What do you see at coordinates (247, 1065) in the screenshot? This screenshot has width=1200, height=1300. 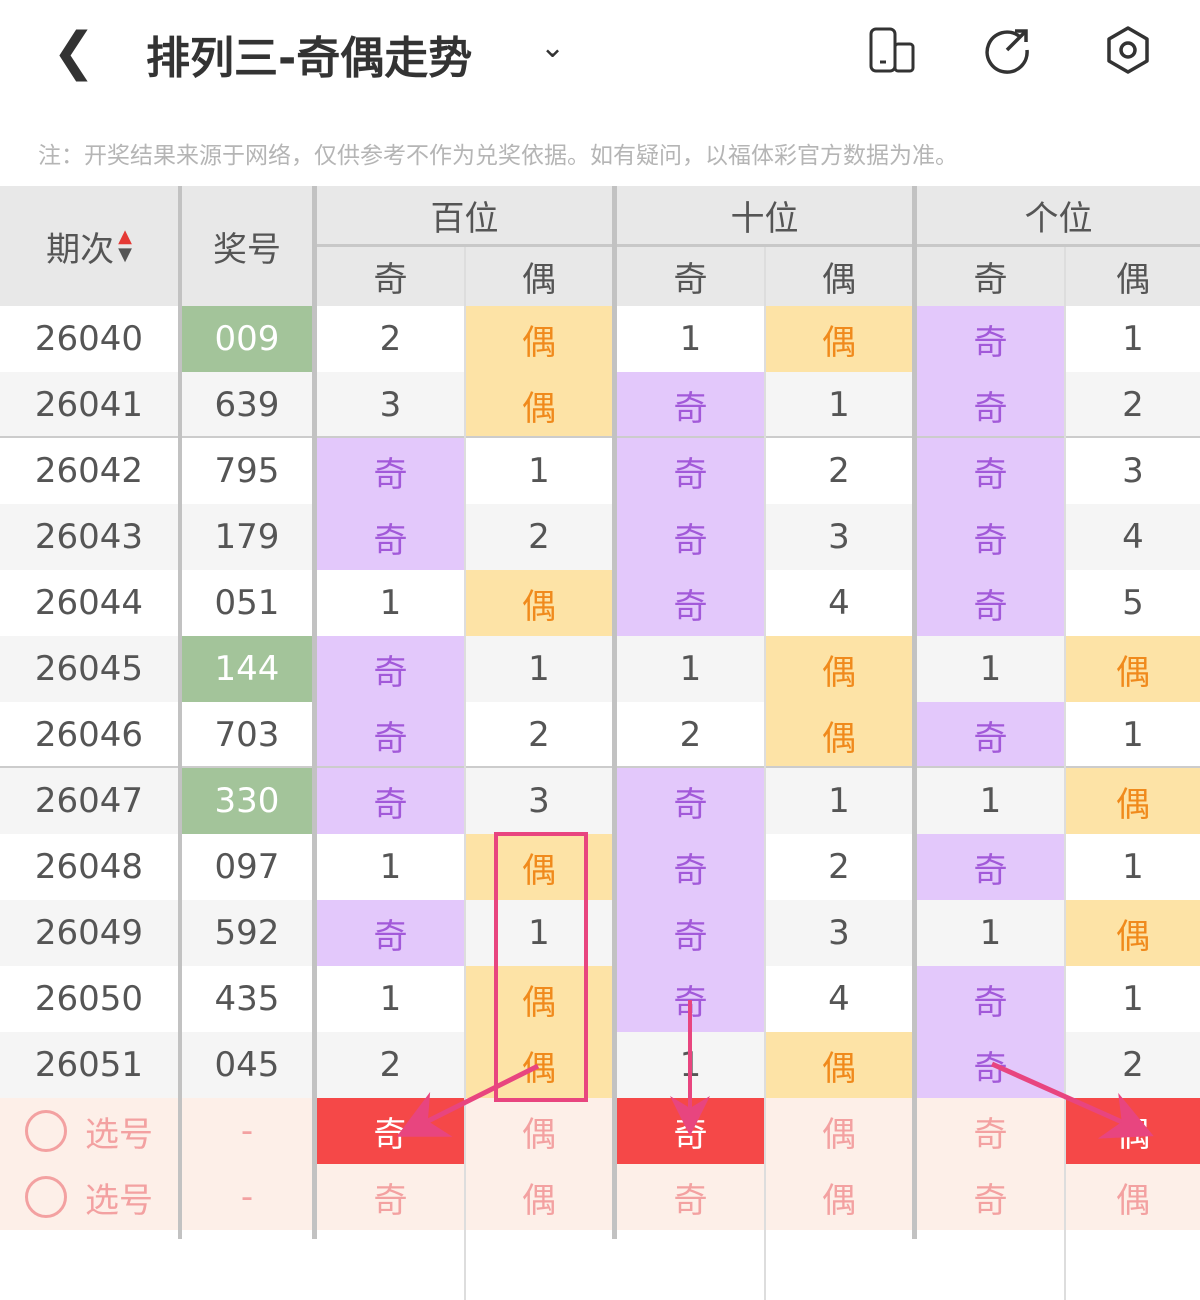 I see `number-cell: 045` at bounding box center [247, 1065].